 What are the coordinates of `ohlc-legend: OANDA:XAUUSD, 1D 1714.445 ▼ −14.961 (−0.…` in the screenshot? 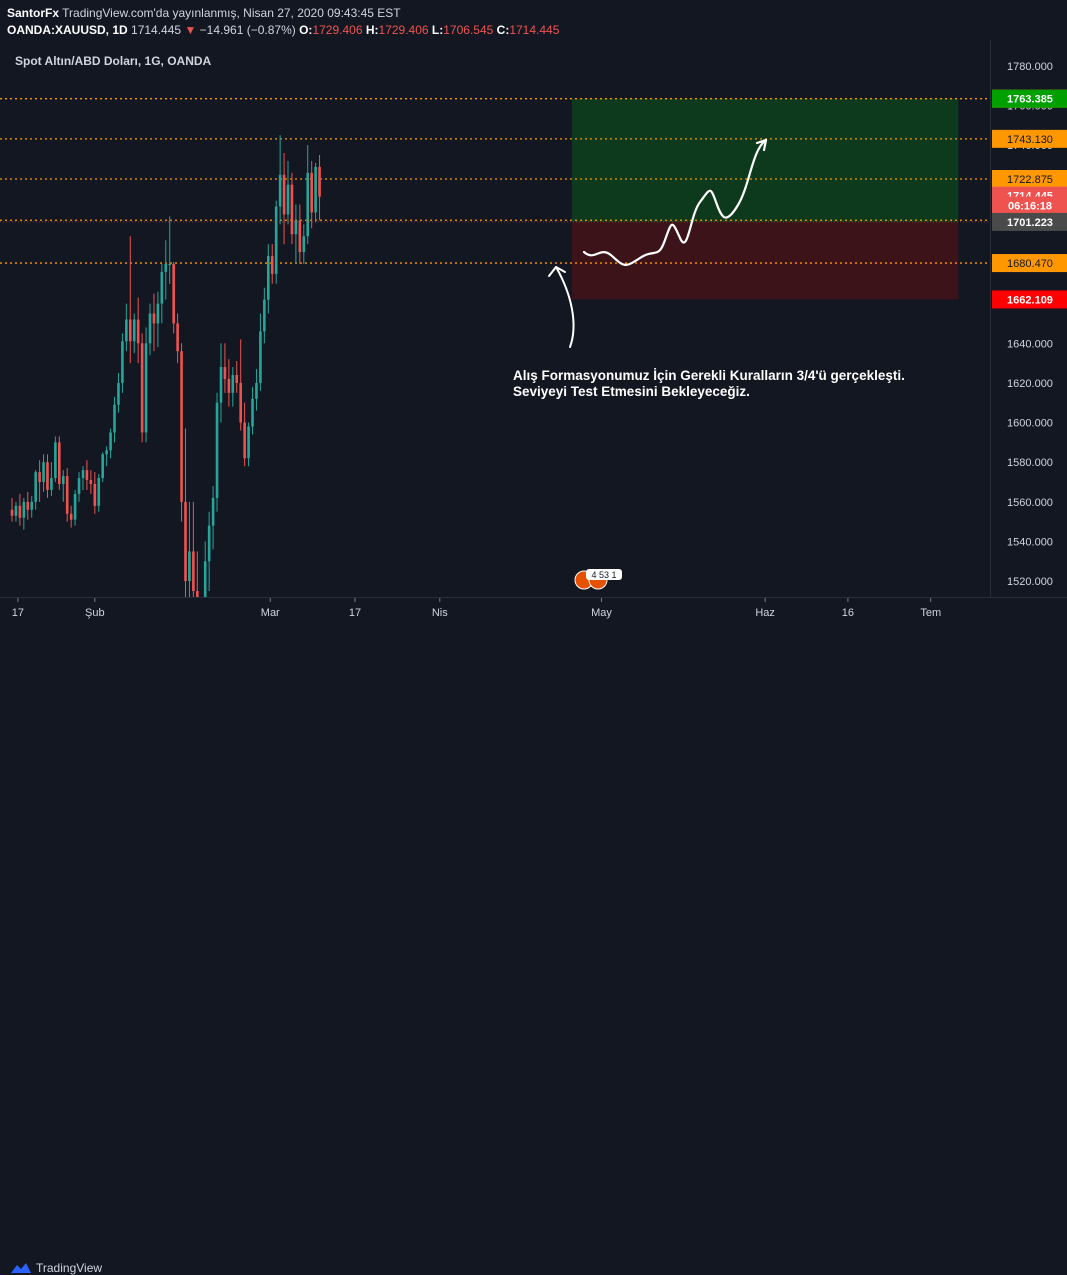 It's located at (283, 30).